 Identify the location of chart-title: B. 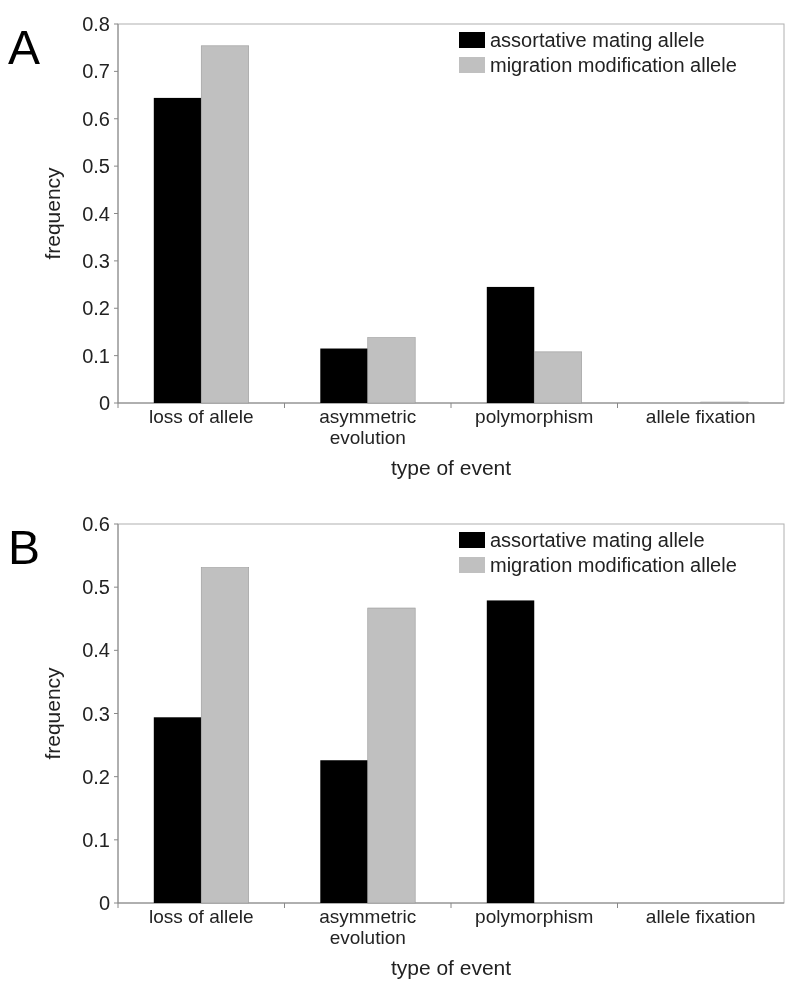
(24, 547).